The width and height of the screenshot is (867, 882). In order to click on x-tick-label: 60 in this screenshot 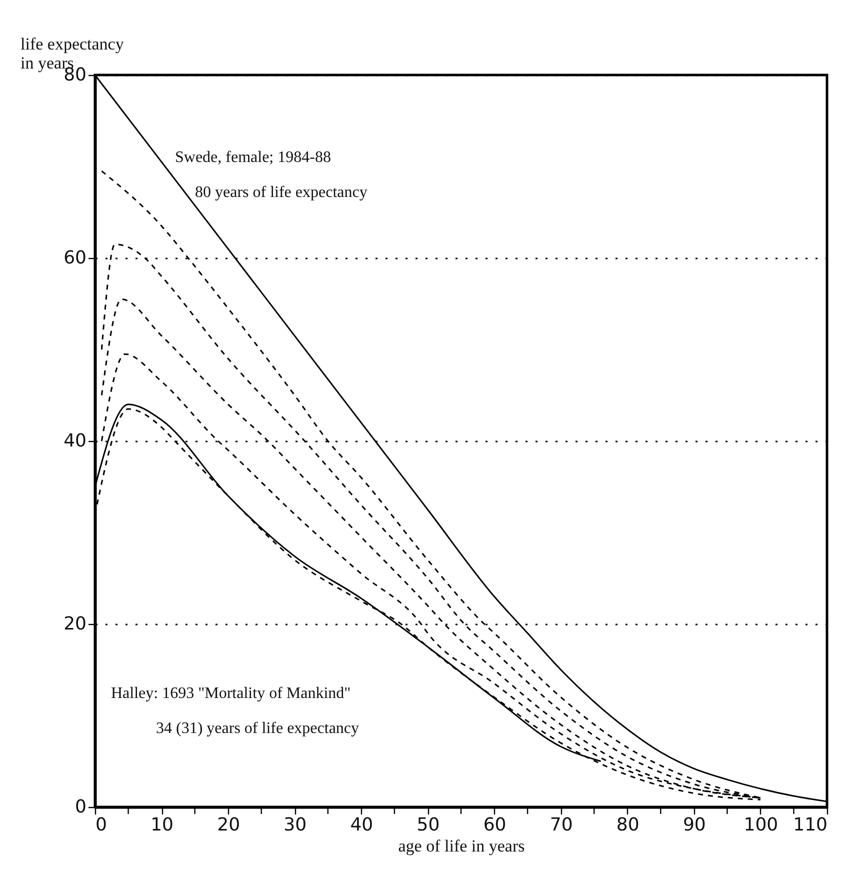, I will do `click(494, 825)`.